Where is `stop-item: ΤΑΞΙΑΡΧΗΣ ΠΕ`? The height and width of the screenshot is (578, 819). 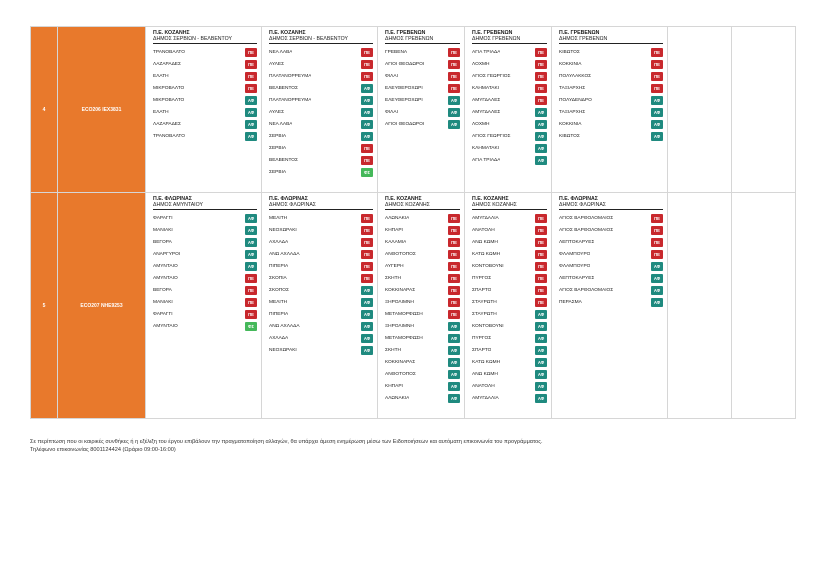 stop-item: ΤΑΞΙΑΡΧΗΣ ΠΕ is located at coordinates (611, 88).